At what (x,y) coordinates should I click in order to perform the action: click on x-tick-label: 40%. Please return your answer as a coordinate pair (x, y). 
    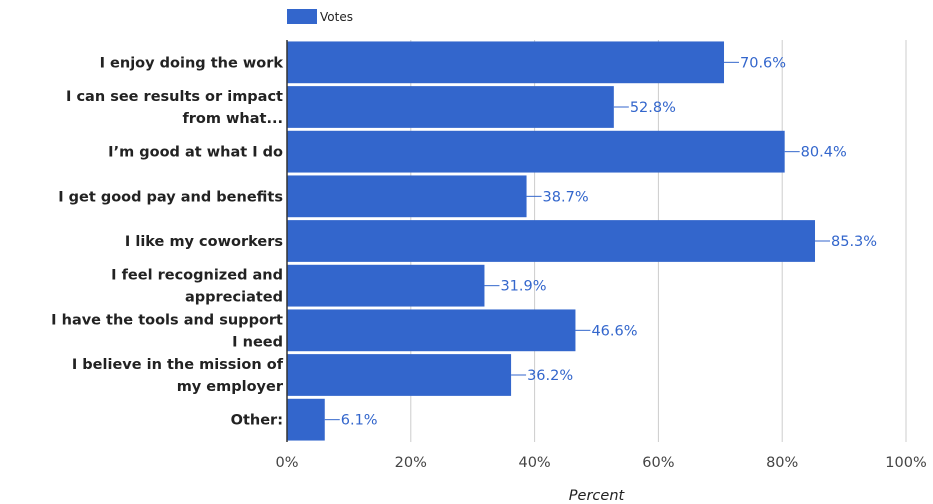
    Looking at the image, I should click on (534, 463).